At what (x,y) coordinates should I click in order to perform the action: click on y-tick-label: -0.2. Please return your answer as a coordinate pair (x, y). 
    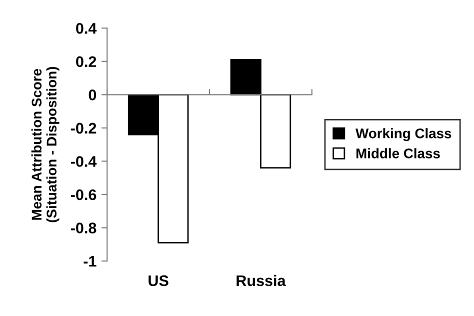
    Looking at the image, I should click on (83, 128).